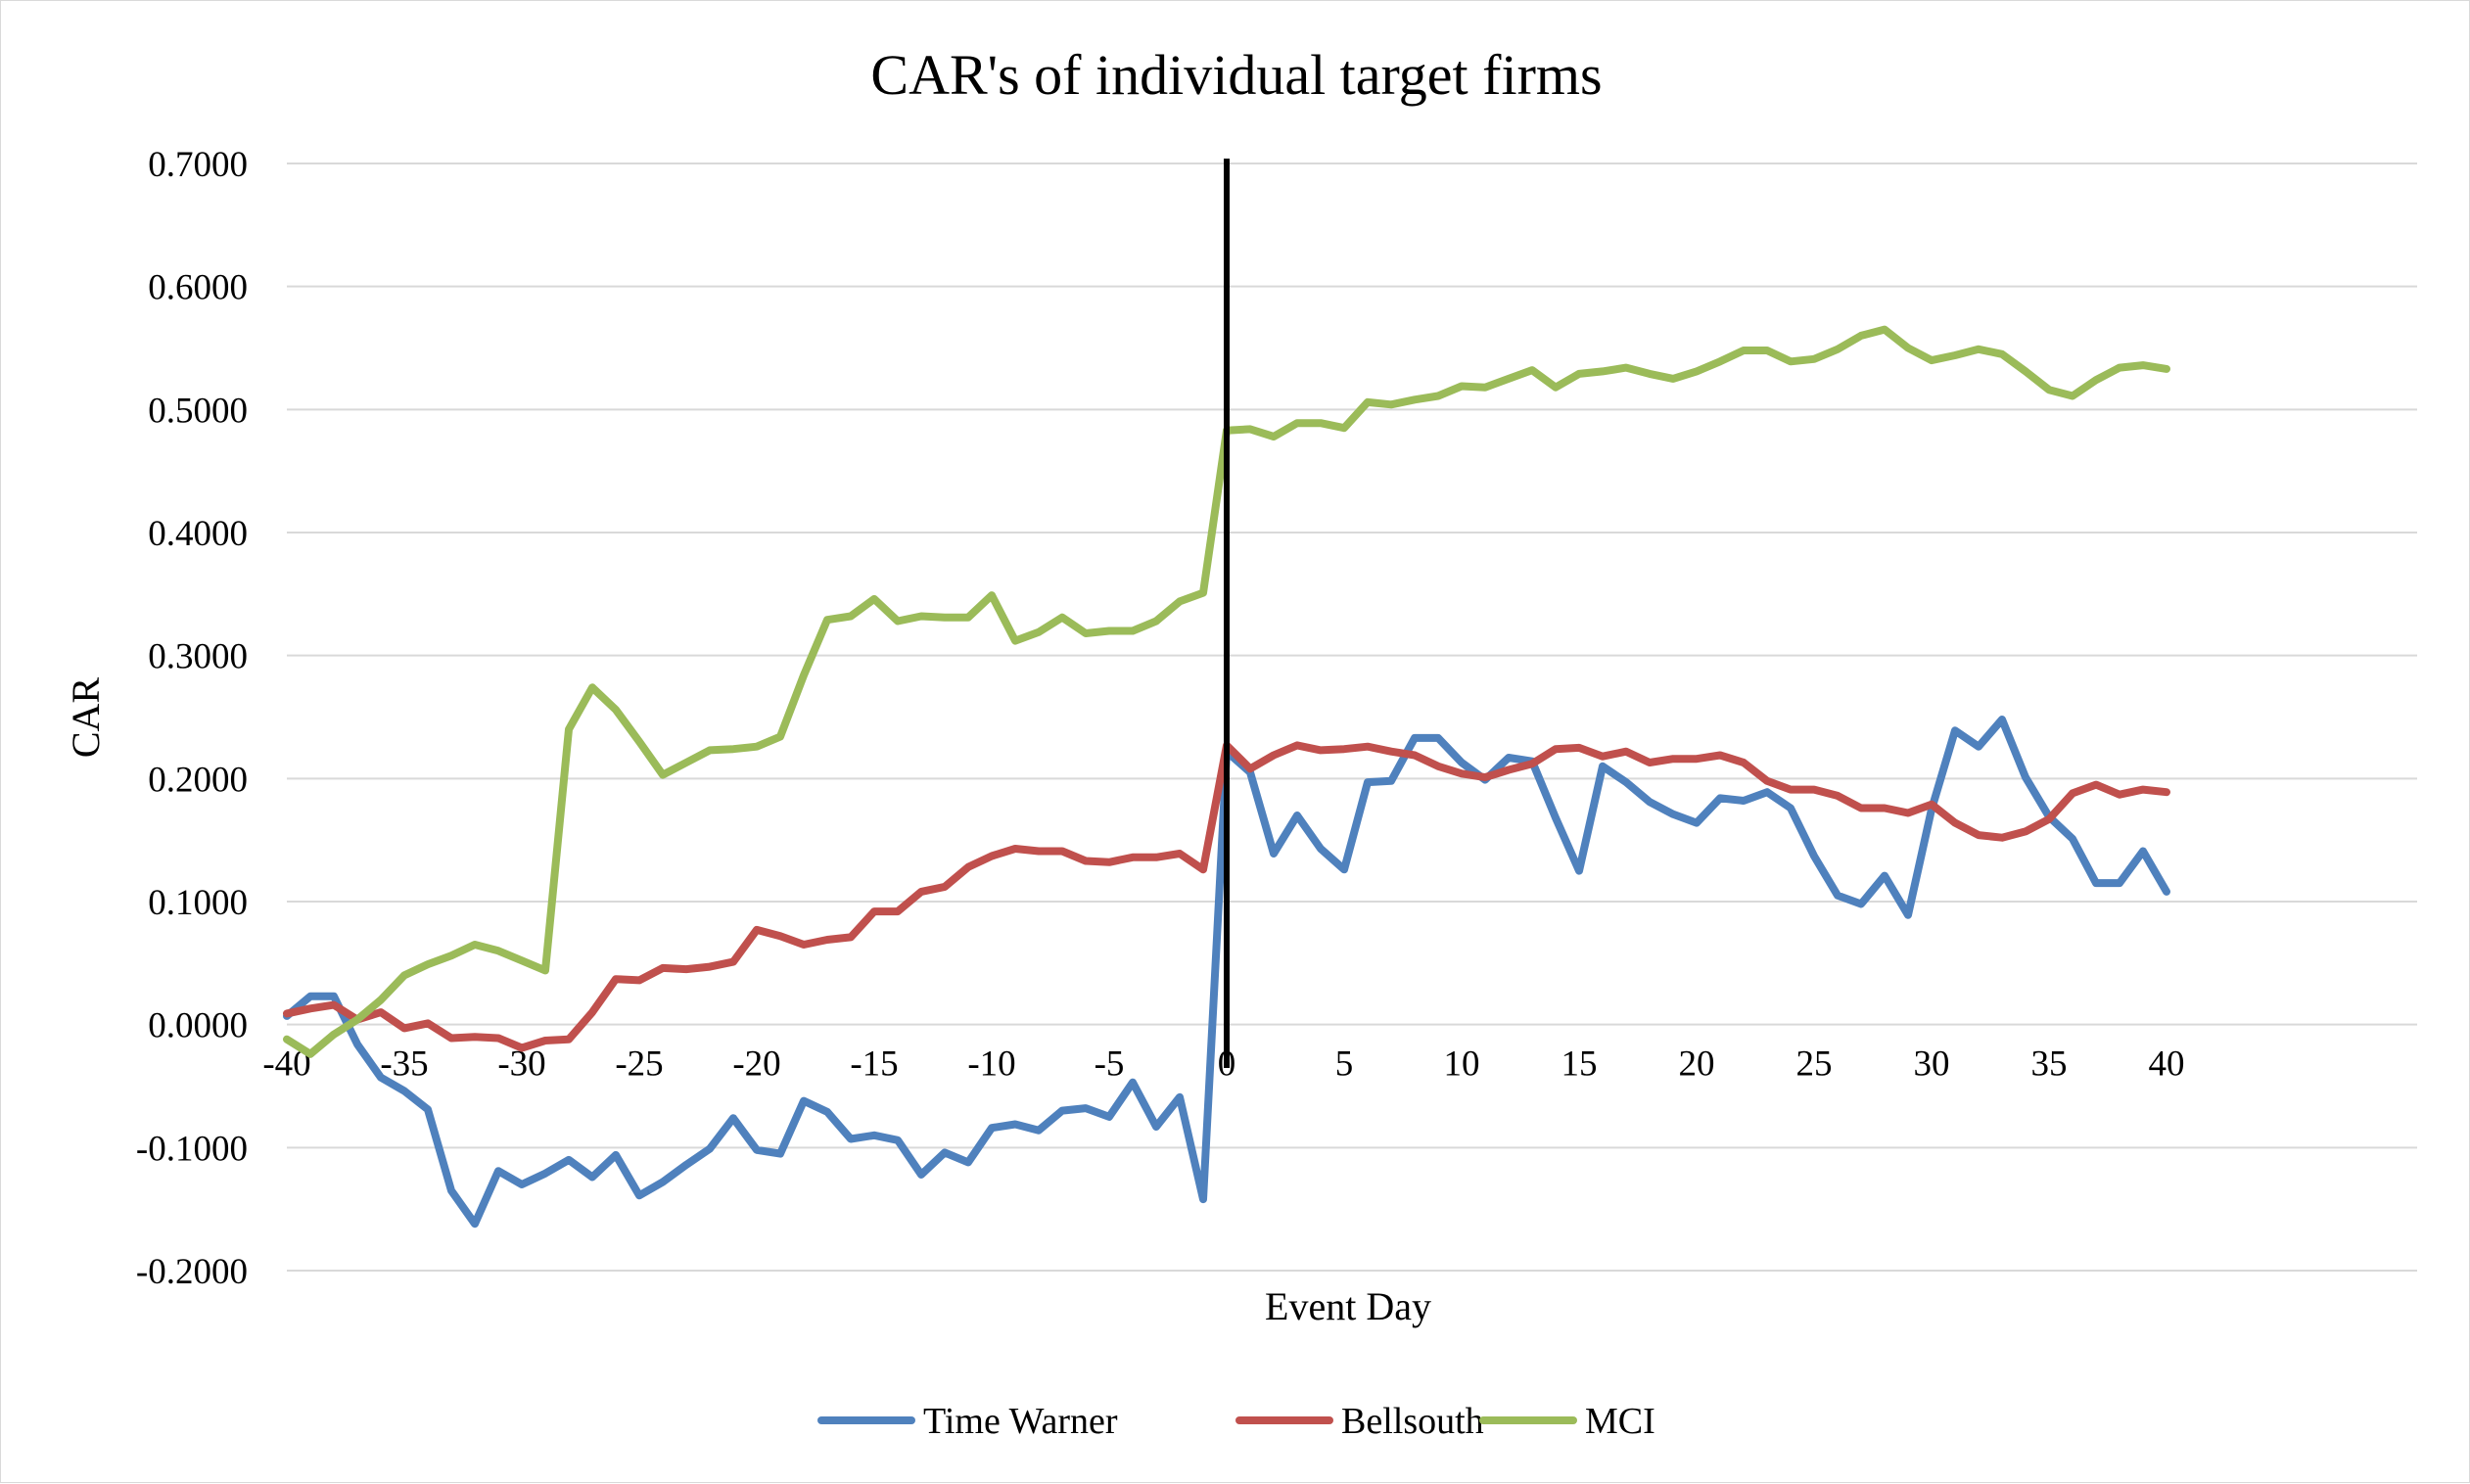 The height and width of the screenshot is (1484, 2470). What do you see at coordinates (1236, 1421) in the screenshot?
I see `legend: Time Warner Bellsouth MCI` at bounding box center [1236, 1421].